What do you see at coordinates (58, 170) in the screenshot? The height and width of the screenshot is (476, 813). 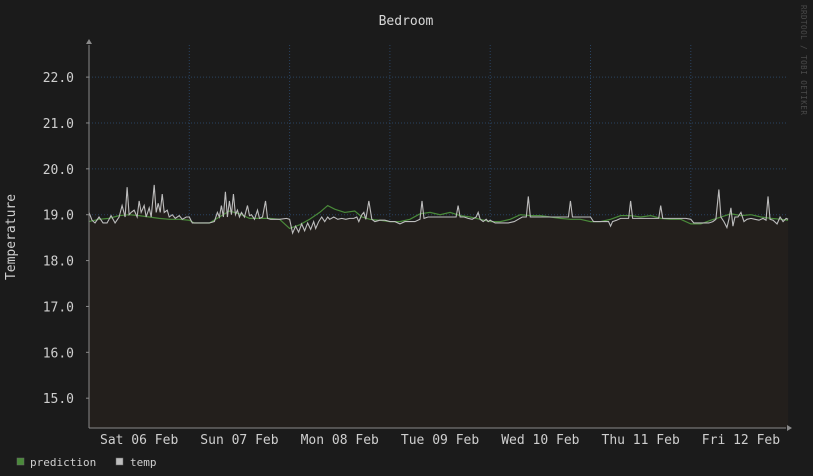 I see `y-tick-label: 20.0` at bounding box center [58, 170].